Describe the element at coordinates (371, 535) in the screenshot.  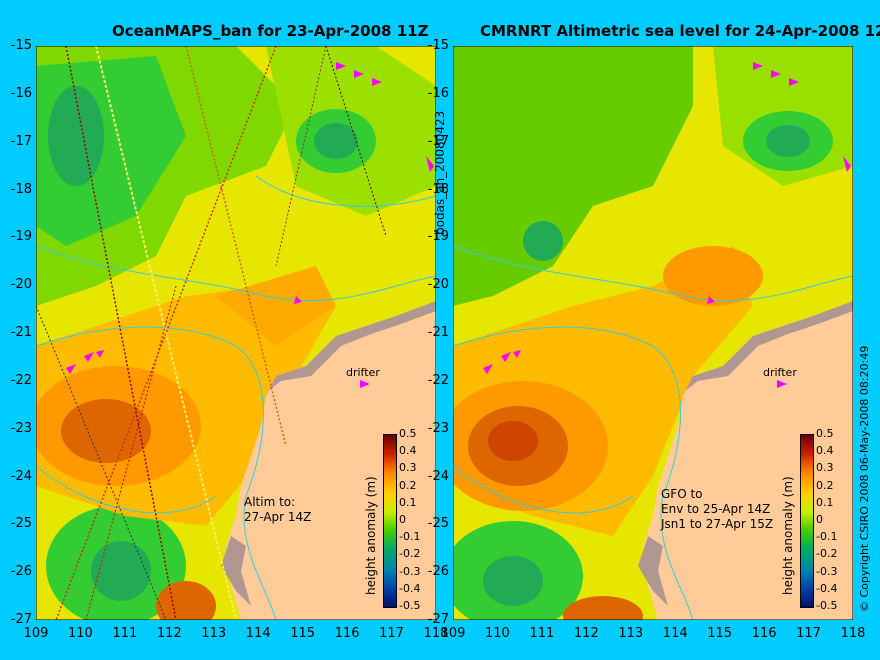
I see `left-colorbar-axis-label: height anomaly (m)` at that location.